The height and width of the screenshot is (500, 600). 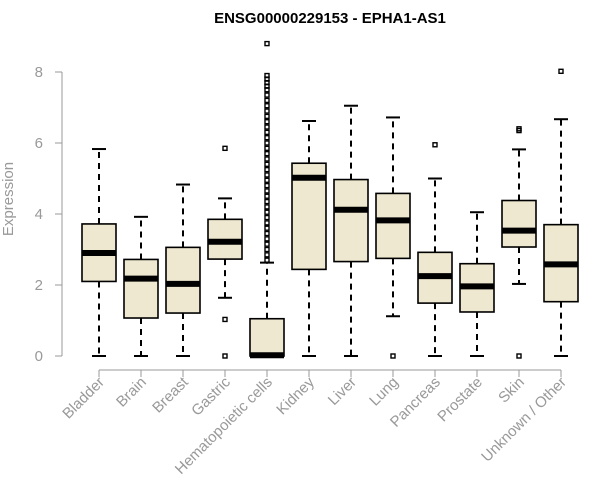 I want to click on y-tick-label: 6, so click(x=39, y=143).